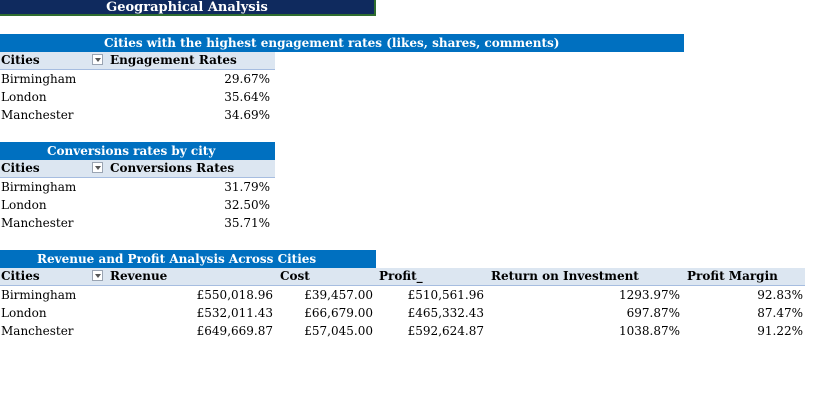 The width and height of the screenshot is (832, 418). I want to click on engagement-rate-2: 35.64%, so click(247, 97).